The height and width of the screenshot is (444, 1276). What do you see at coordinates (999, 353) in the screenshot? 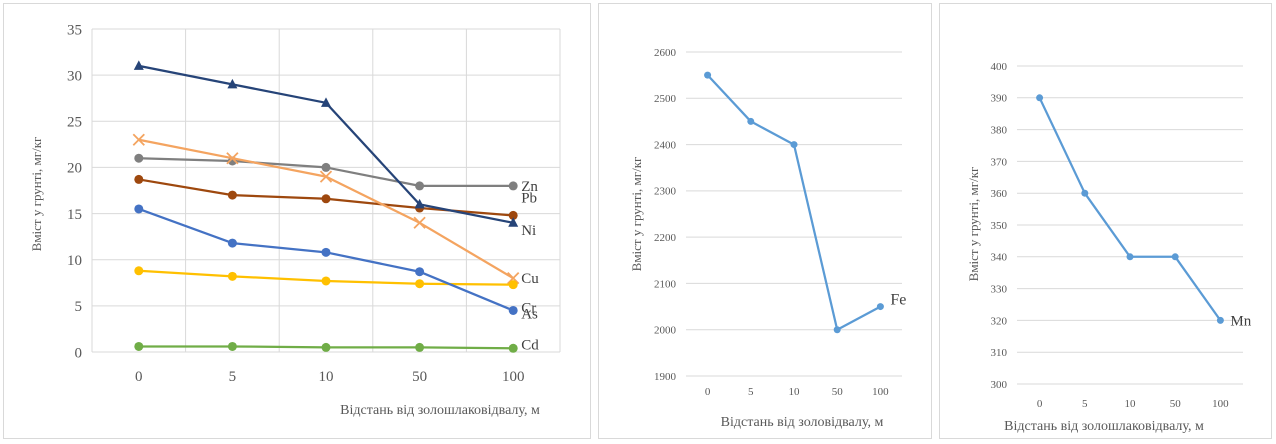
I see `y-tick-label: 310` at bounding box center [999, 353].